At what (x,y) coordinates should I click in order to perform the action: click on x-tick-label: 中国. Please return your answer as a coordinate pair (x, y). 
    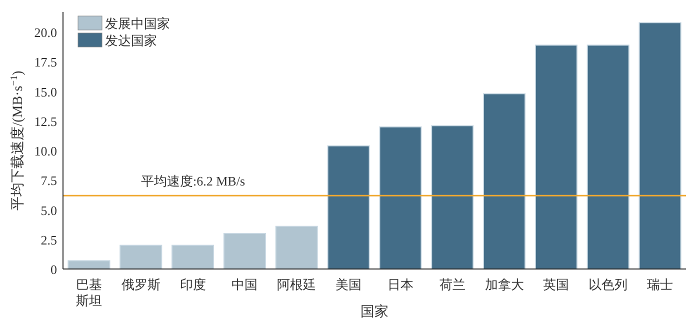
    Looking at the image, I should click on (245, 284).